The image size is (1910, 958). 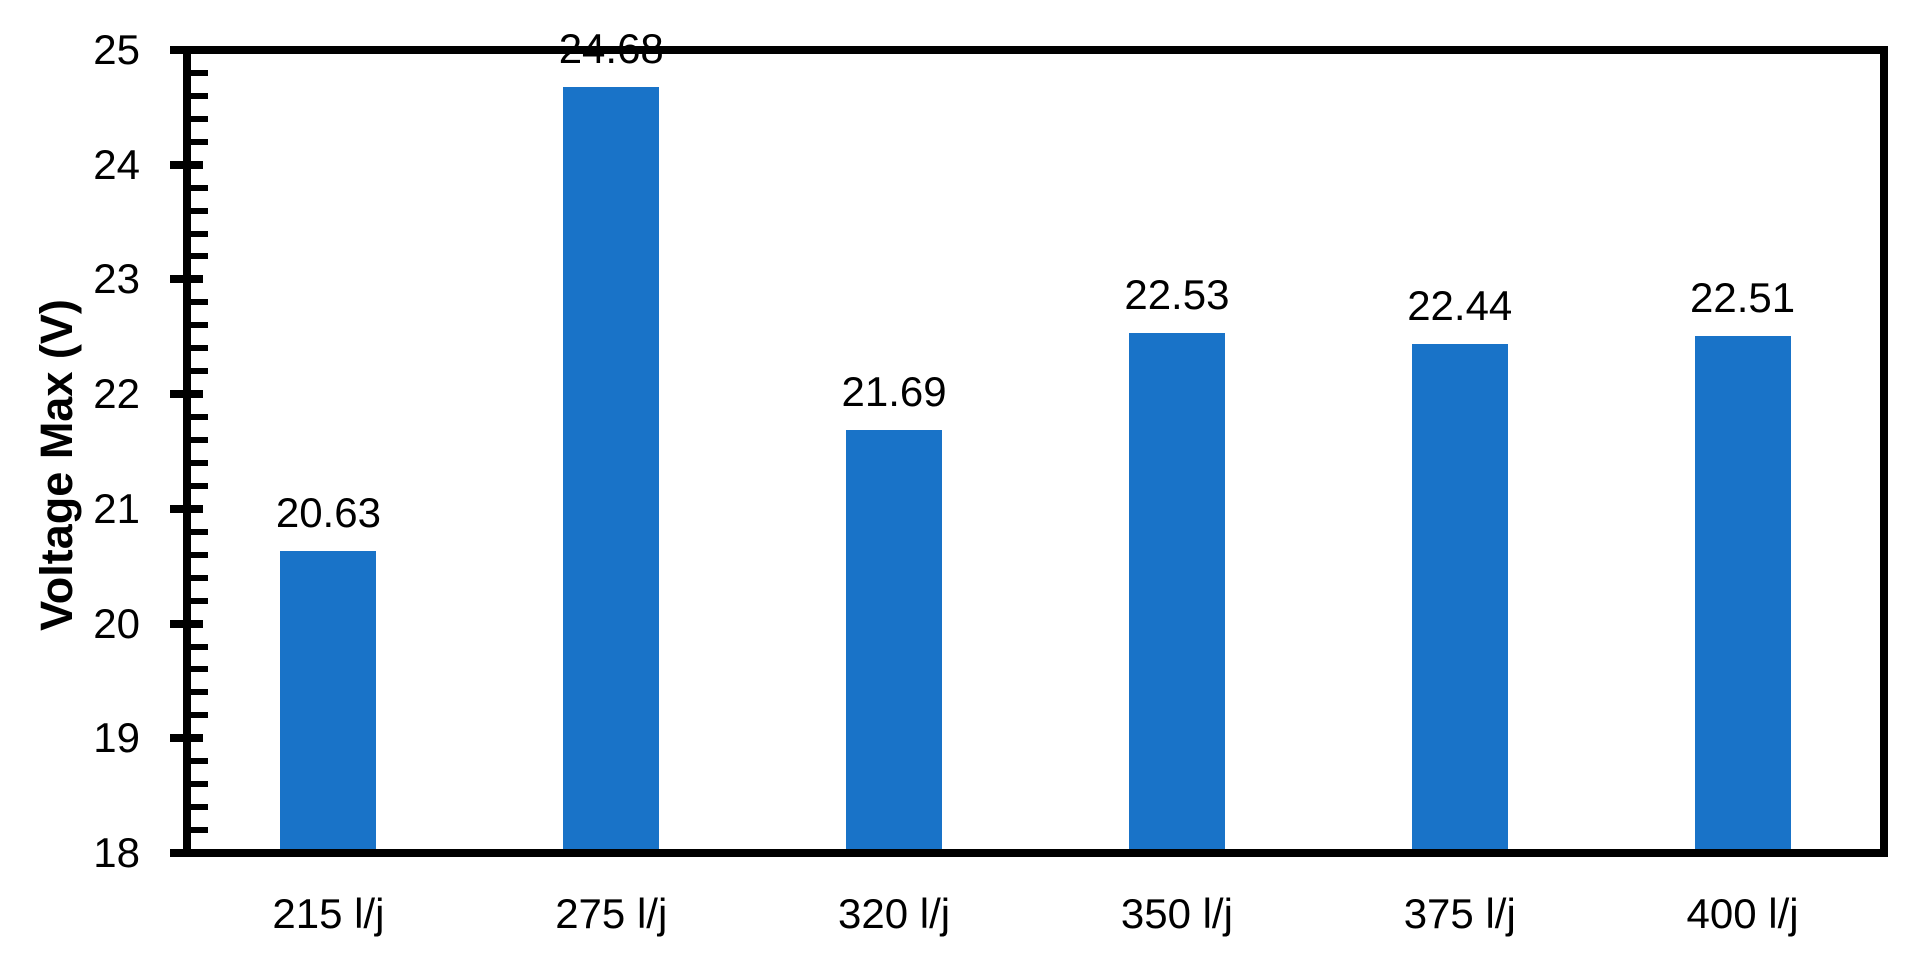 I want to click on y-tick-label: 21, so click(x=116, y=508).